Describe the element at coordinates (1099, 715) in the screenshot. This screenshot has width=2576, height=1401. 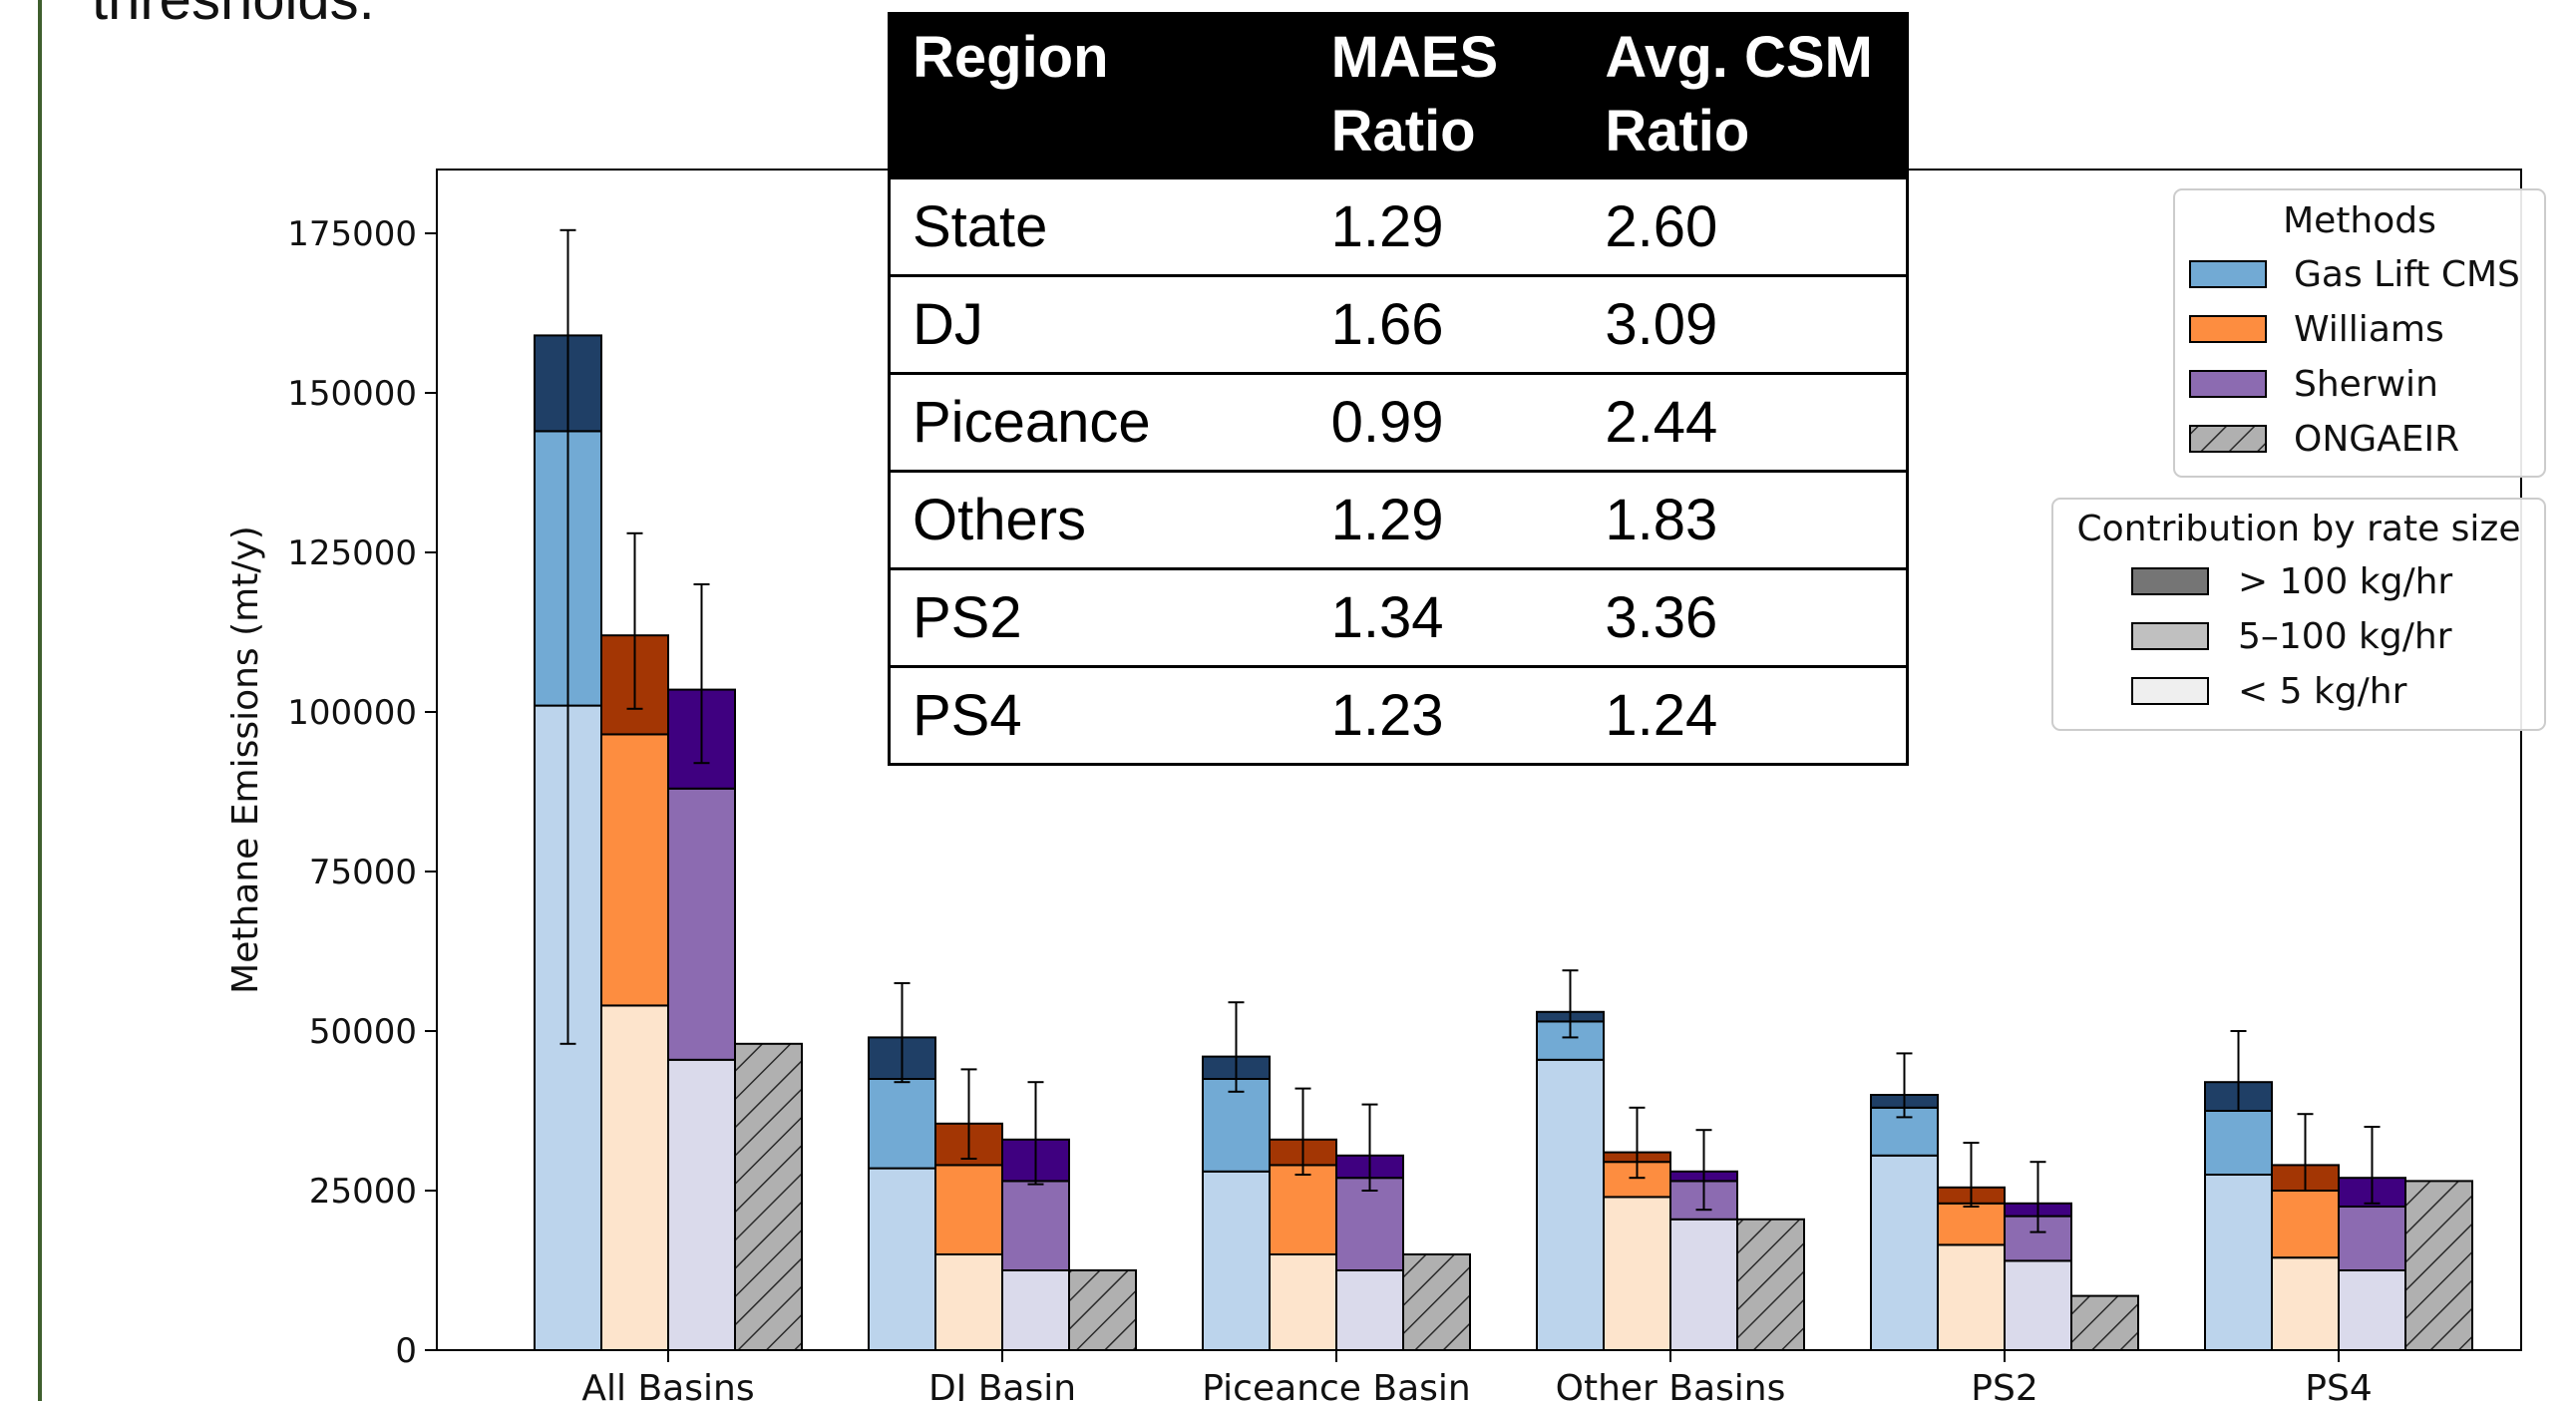
I see `table-cell-region: PS4` at that location.